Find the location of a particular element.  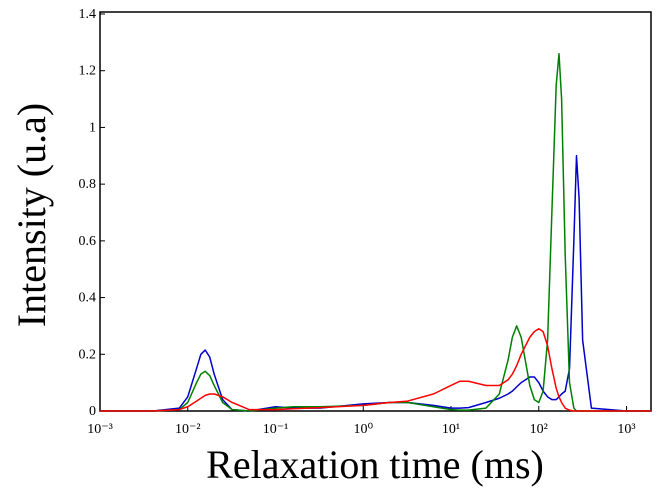

y-tick-label: 0.6 is located at coordinates (88, 241).